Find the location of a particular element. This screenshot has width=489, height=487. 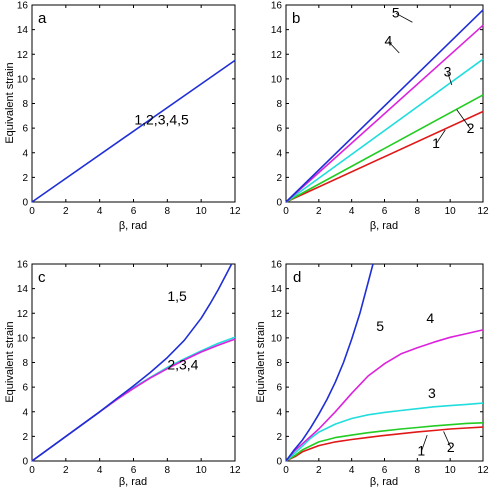

annotations-b: 1 2 3 4 5 is located at coordinates (430, 77).